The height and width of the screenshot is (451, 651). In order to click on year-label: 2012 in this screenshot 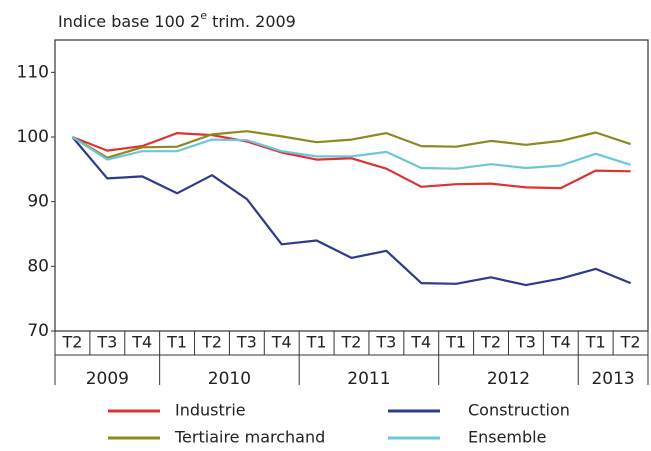, I will do `click(508, 379)`.